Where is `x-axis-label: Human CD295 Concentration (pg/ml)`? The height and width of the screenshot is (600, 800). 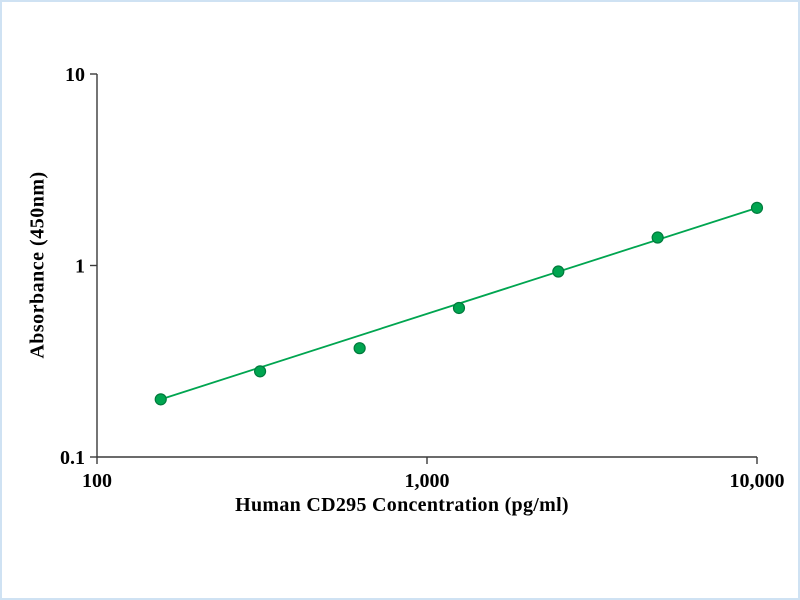 x-axis-label: Human CD295 Concentration (pg/ml) is located at coordinates (402, 505).